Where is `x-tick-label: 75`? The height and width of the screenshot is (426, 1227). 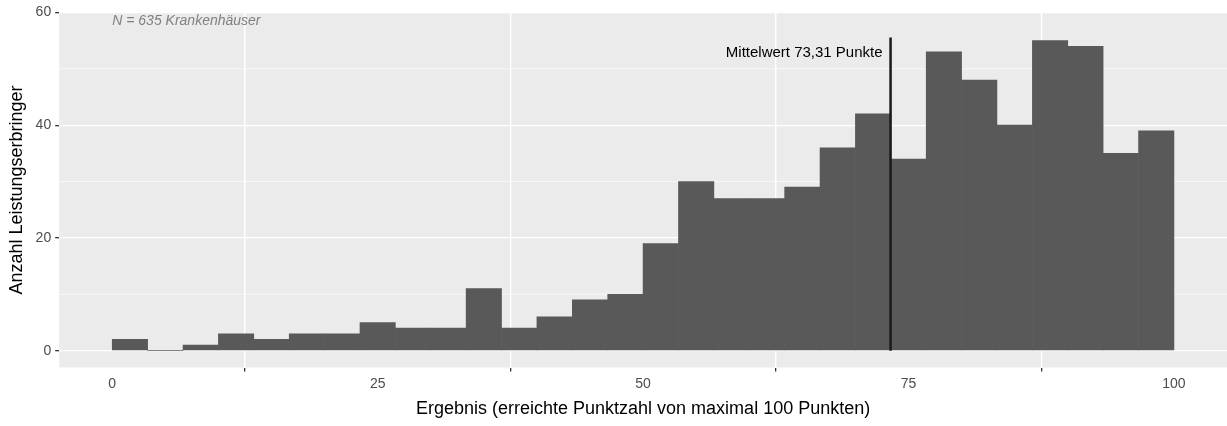 x-tick-label: 75 is located at coordinates (908, 382).